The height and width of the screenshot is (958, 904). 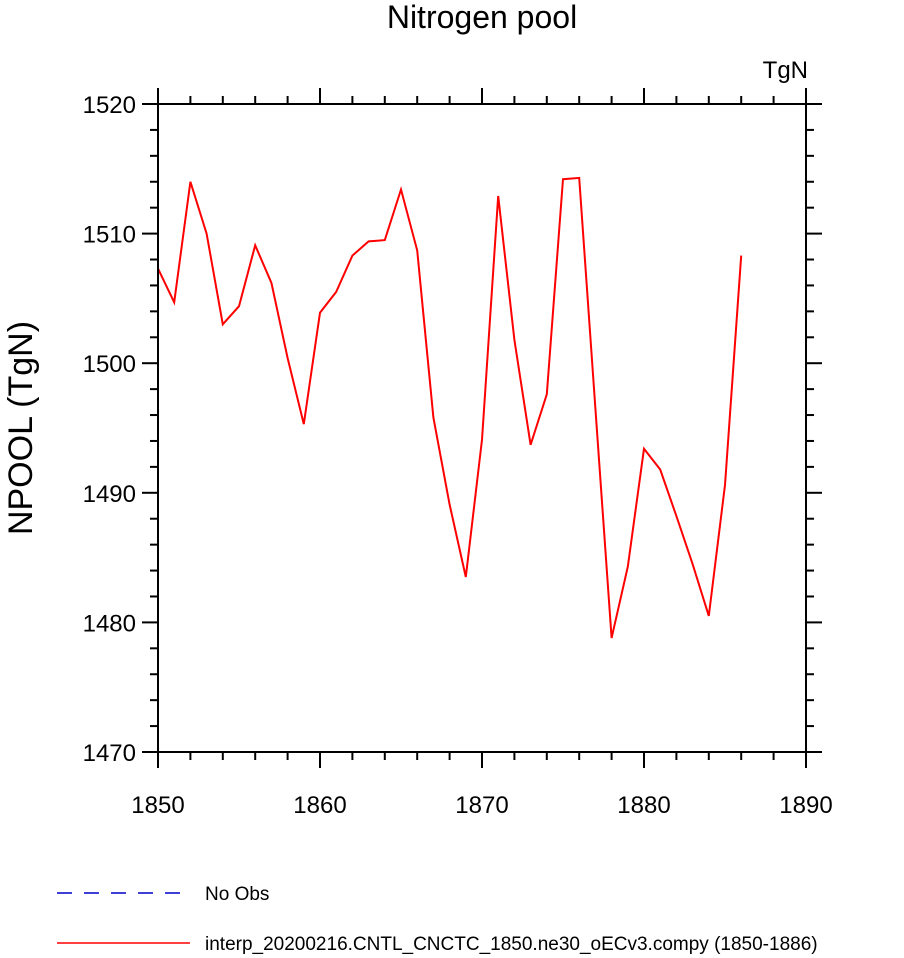 What do you see at coordinates (319, 805) in the screenshot?
I see `x-tick-label: 1860` at bounding box center [319, 805].